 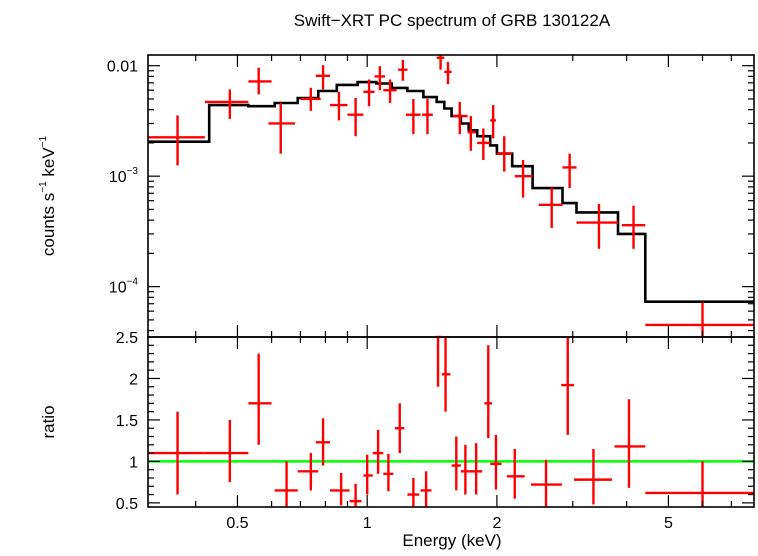 What do you see at coordinates (237, 523) in the screenshot?
I see `x-tick-label: 0.5` at bounding box center [237, 523].